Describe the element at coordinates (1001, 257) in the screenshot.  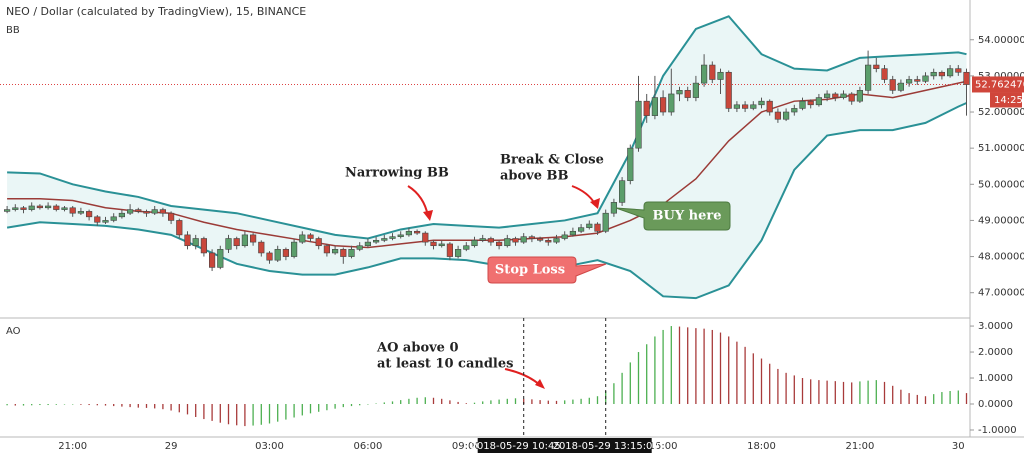
I see `y-tick-label: 48.000000` at that location.